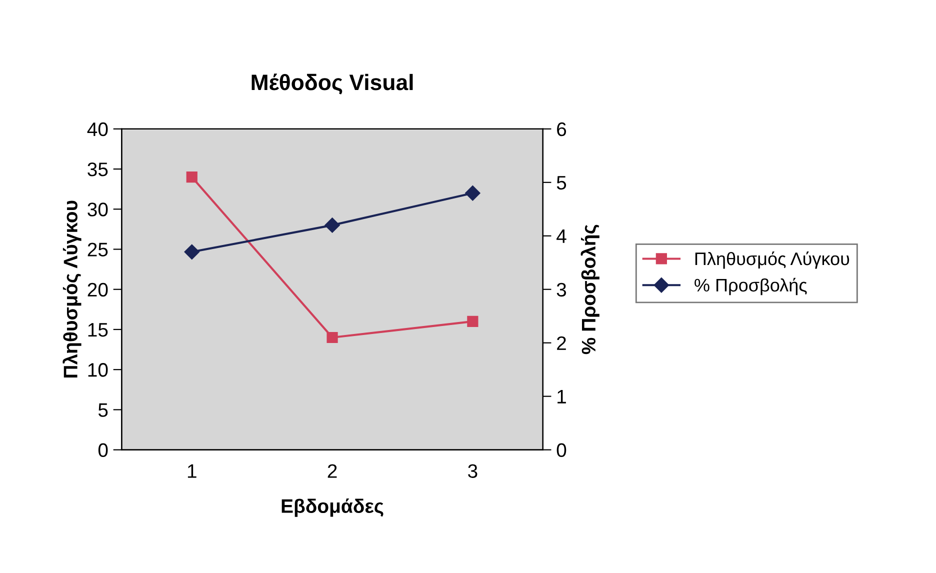  I want to click on x-tick-label: 1, so click(192, 471).